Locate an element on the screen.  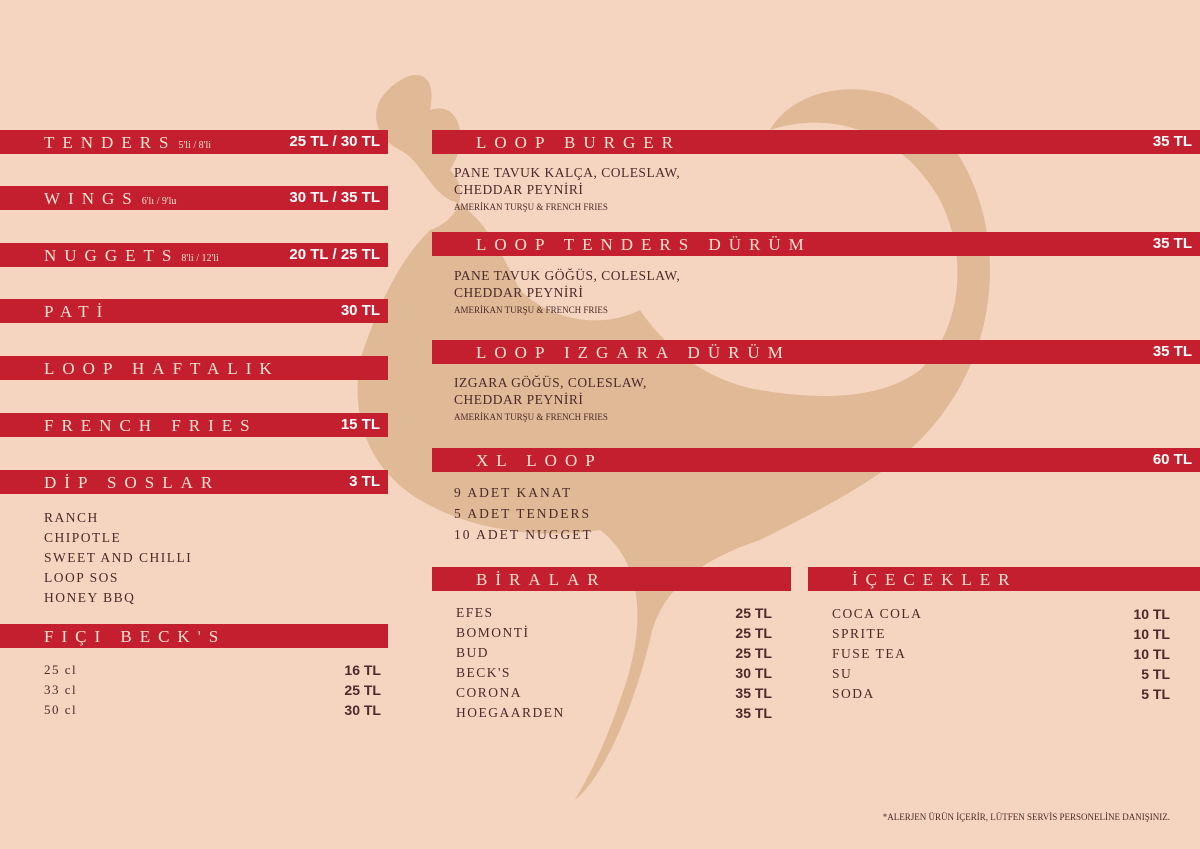
menu-item: SODA is located at coordinates (853, 693).